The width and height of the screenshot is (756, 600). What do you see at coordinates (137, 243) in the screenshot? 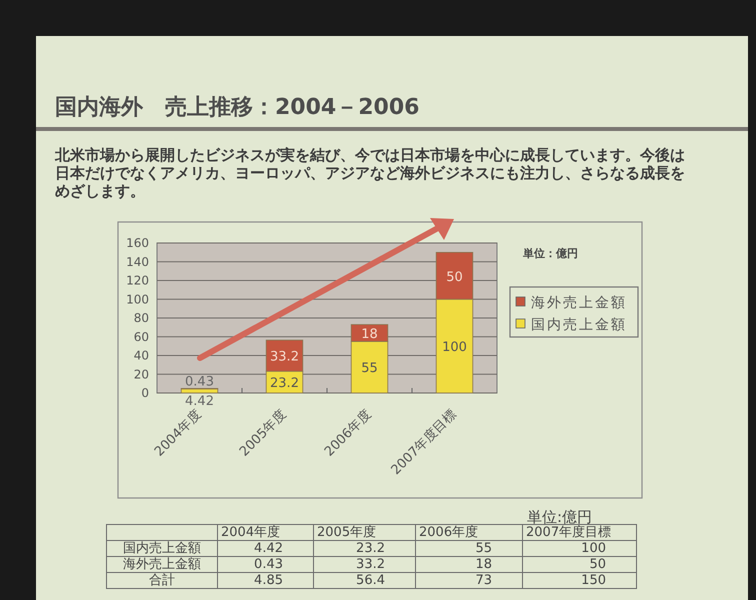
I see `y-tick-label: 160` at bounding box center [137, 243].